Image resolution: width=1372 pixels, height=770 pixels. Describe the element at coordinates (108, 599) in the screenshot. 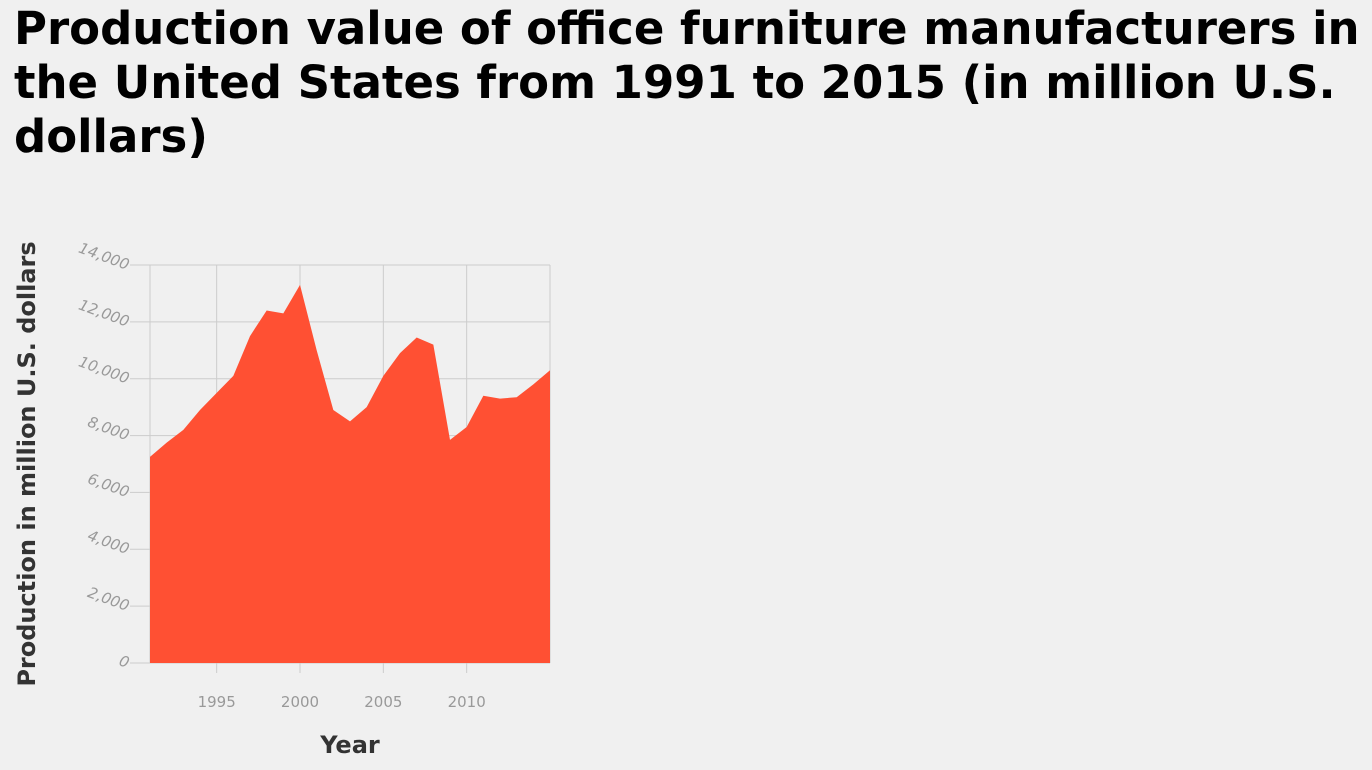

I see `y-tick-label: 2,000` at that location.